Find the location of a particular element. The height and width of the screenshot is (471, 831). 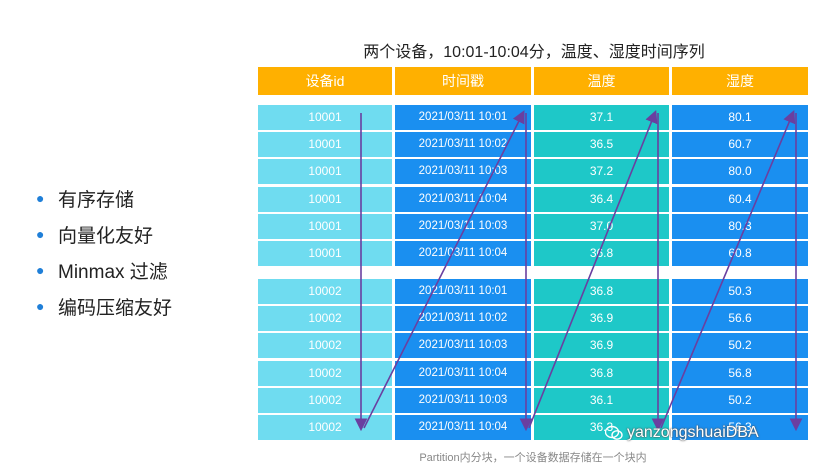

partition-caption: Partition内分块，一个设备数据存储在一个块内 is located at coordinates (533, 458).